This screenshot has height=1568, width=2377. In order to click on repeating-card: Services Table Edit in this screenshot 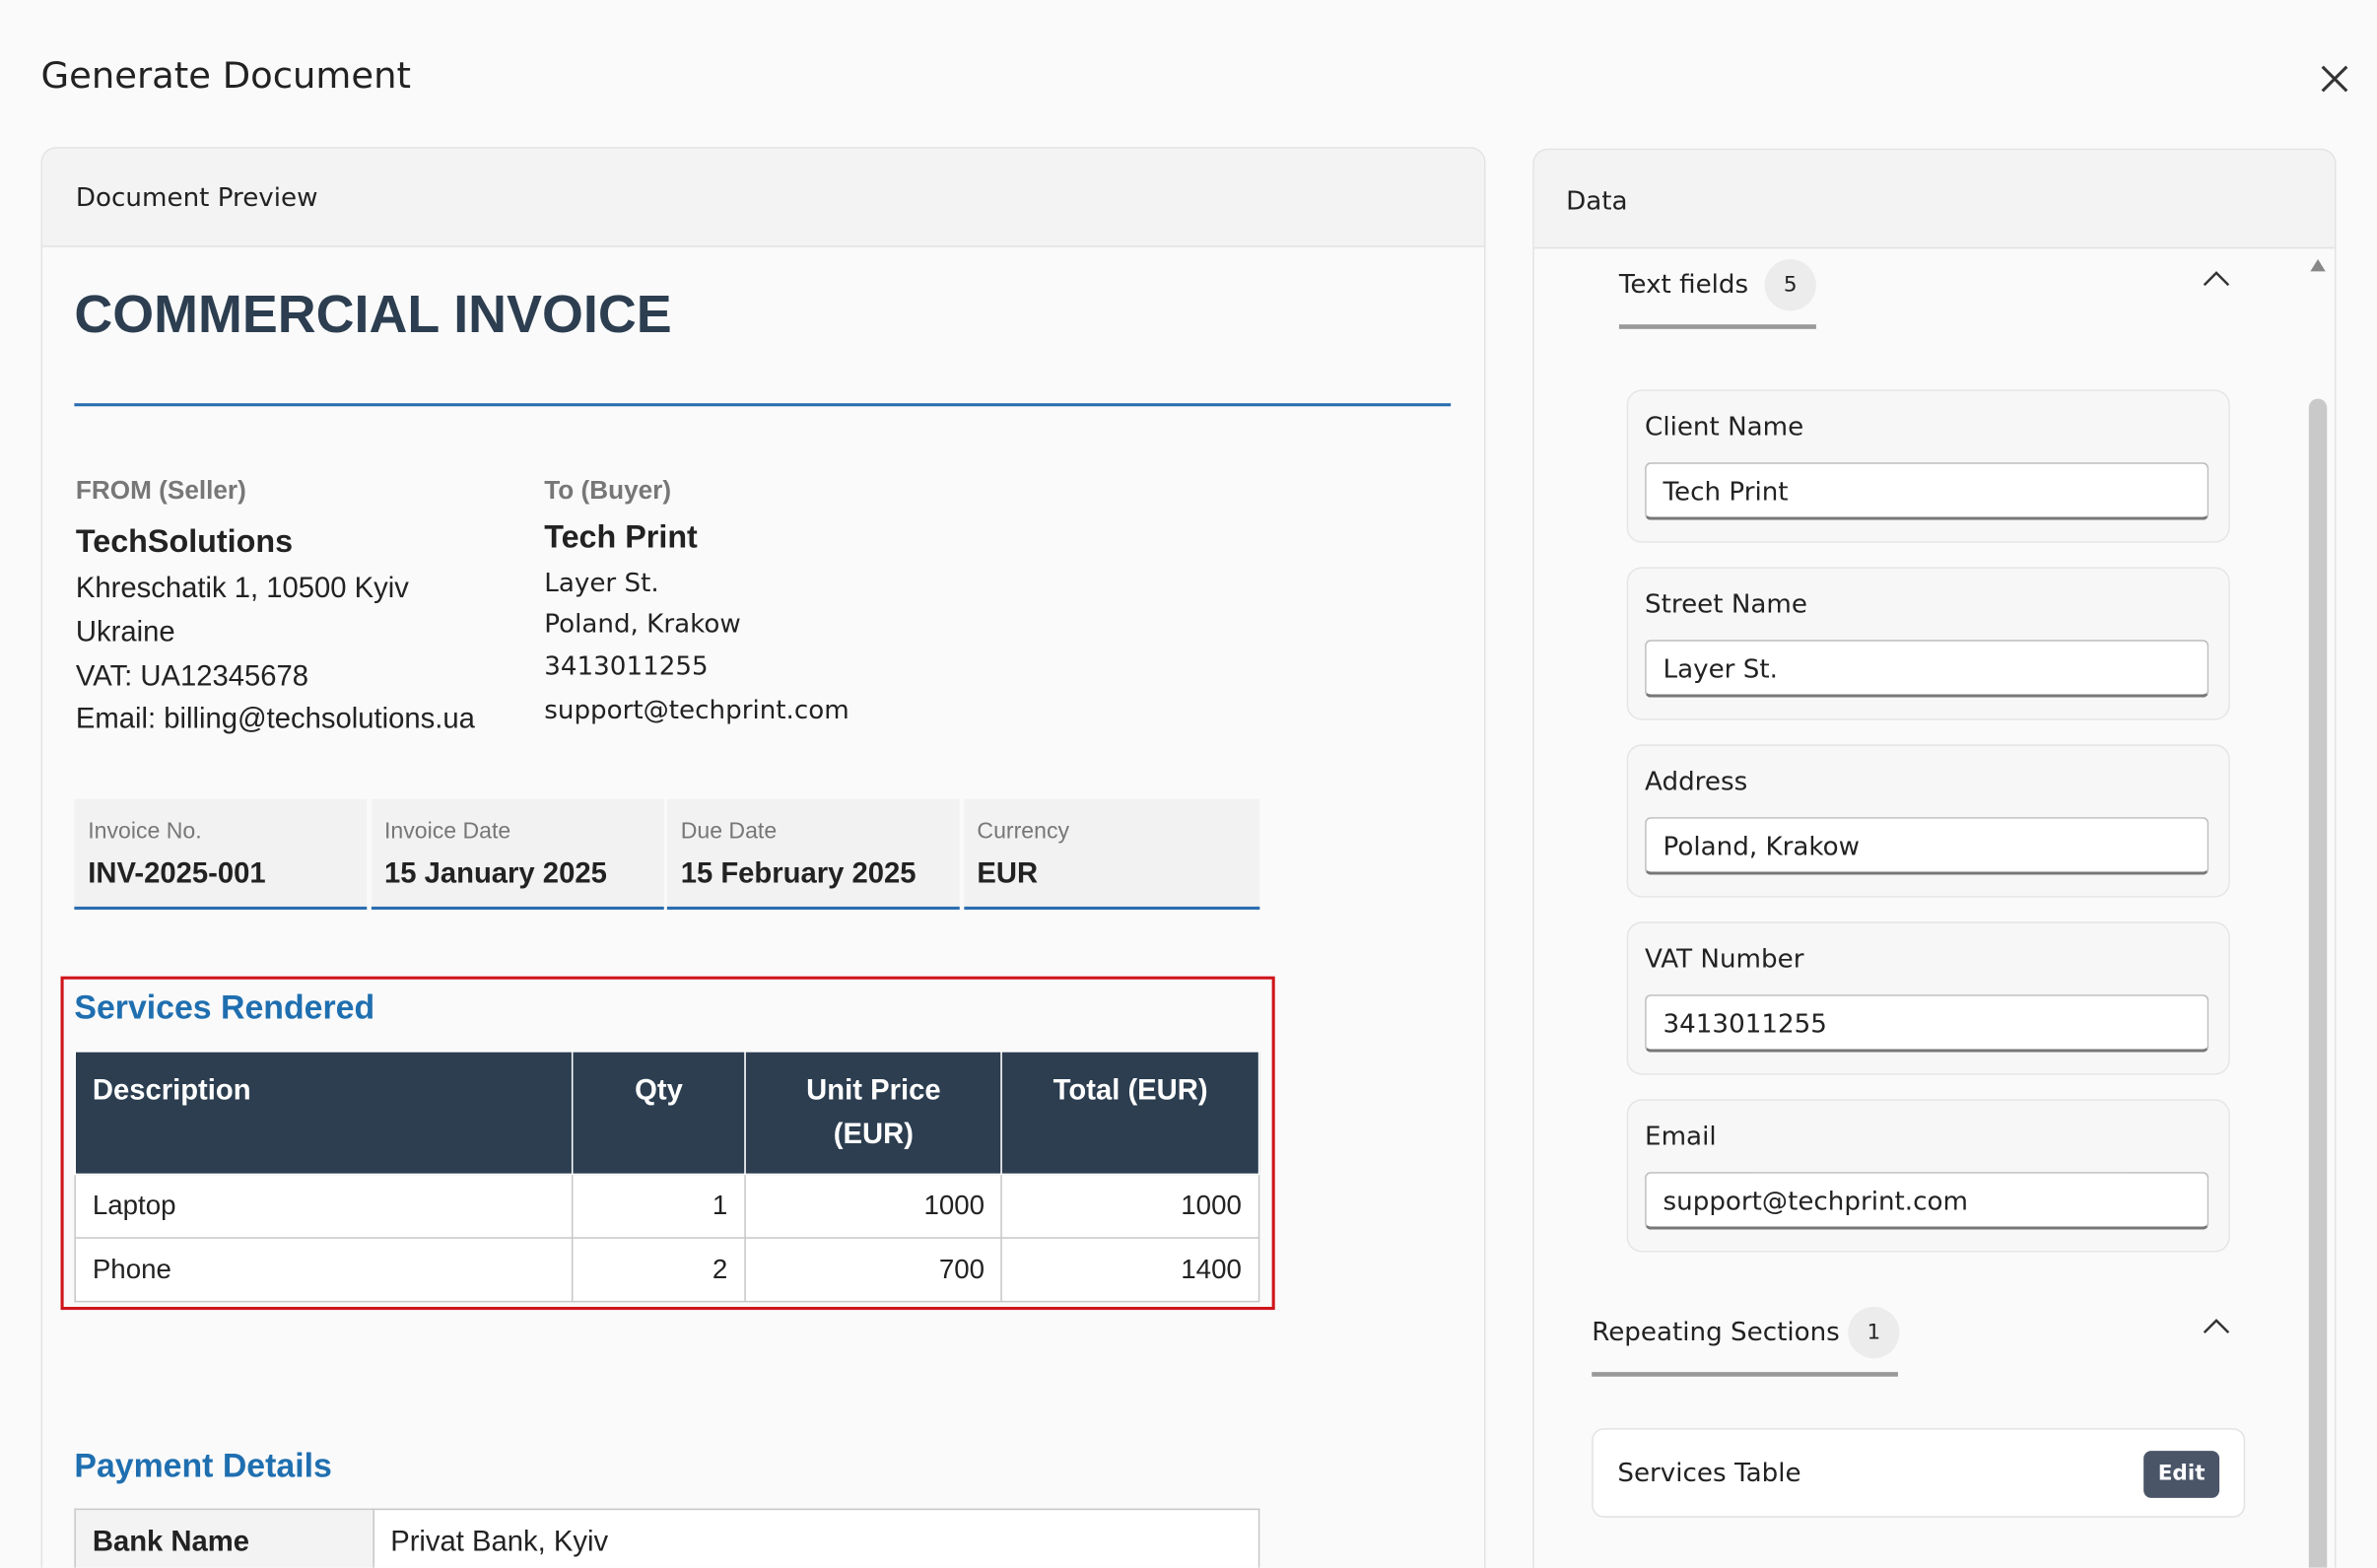, I will do `click(1919, 1473)`.